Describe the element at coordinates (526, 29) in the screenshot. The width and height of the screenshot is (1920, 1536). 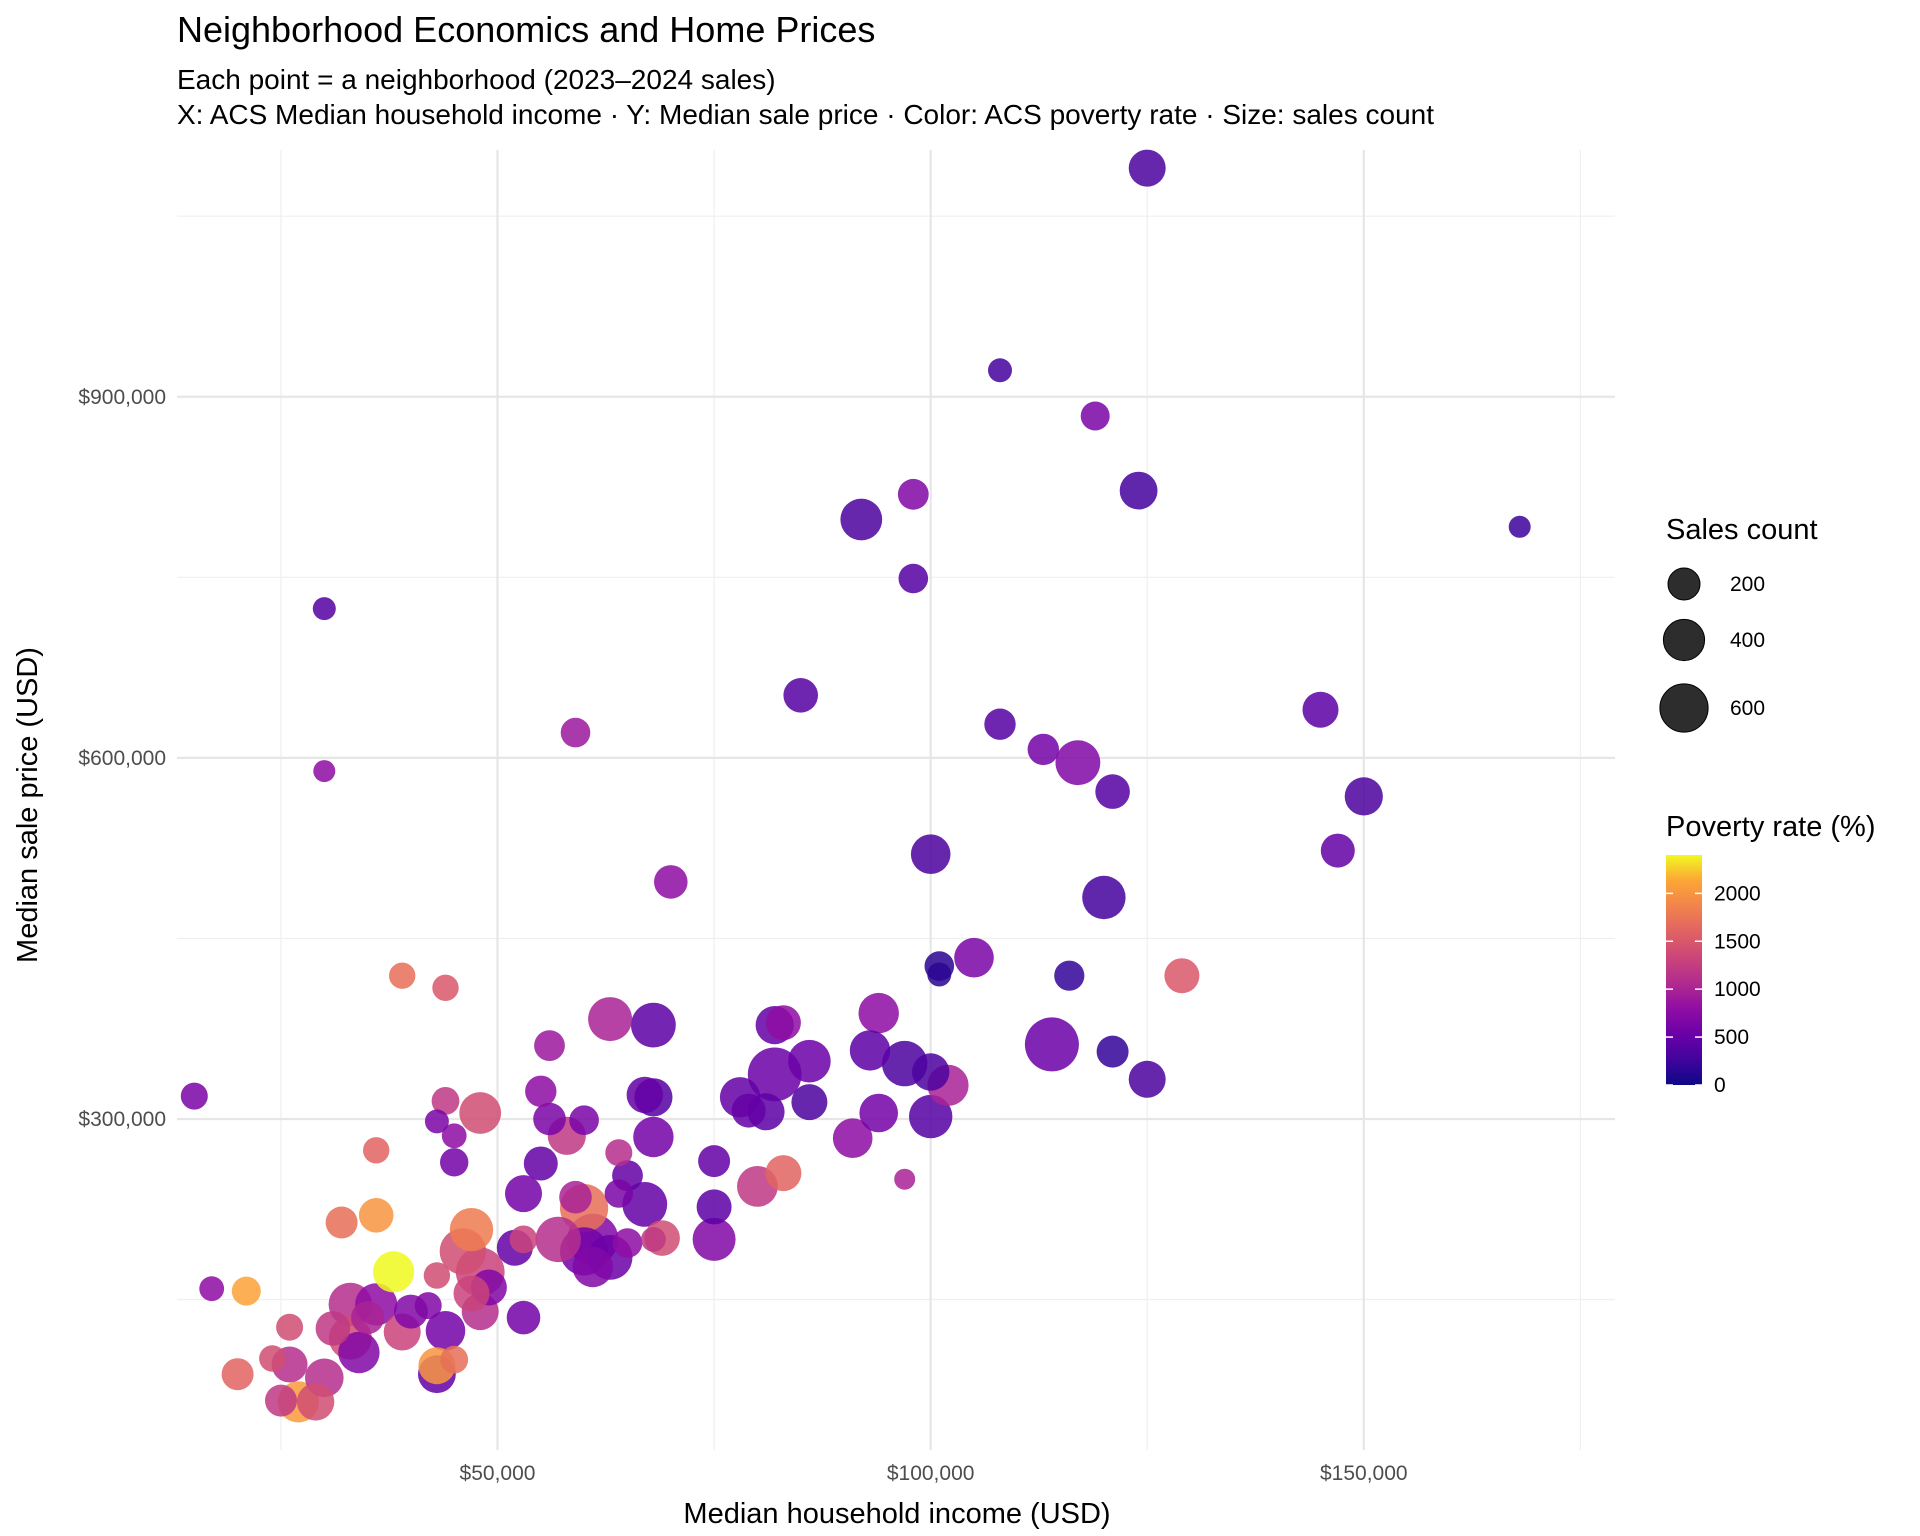
I see `chart-title: Neighborhood Economics and Home Prices` at that location.